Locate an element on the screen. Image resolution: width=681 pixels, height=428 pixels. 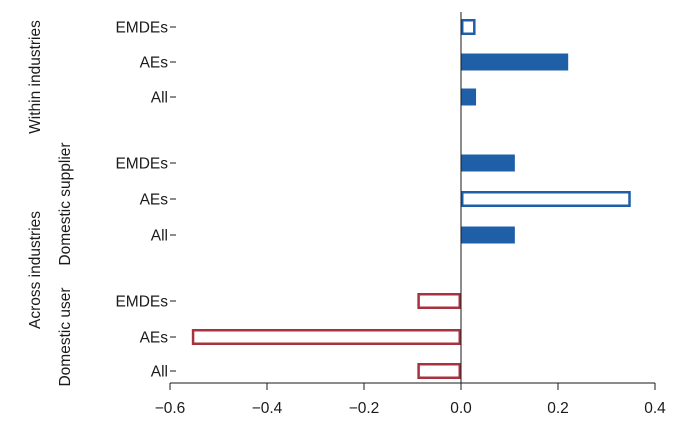
category-label-domestic-supplier-emdes: EMDEs is located at coordinates (141, 164).